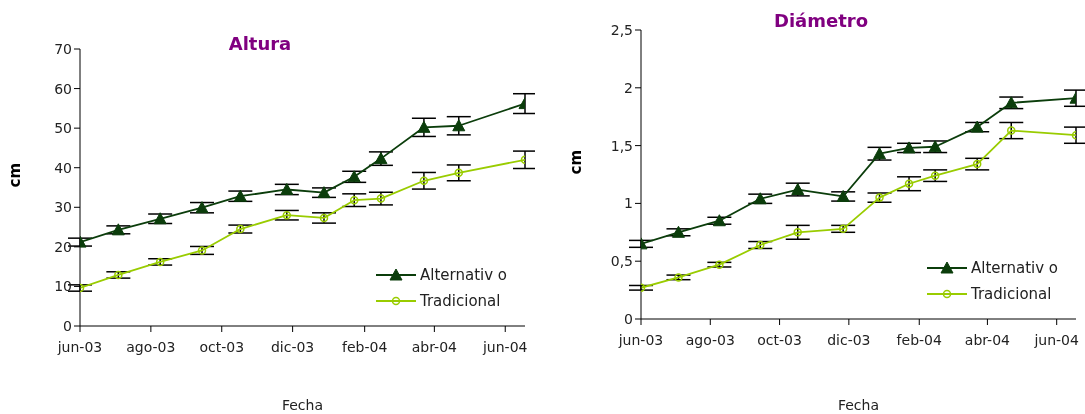 Image resolution: width=1085 pixels, height=414 pixels. I want to click on y-tick-label: 2, so click(628, 87).